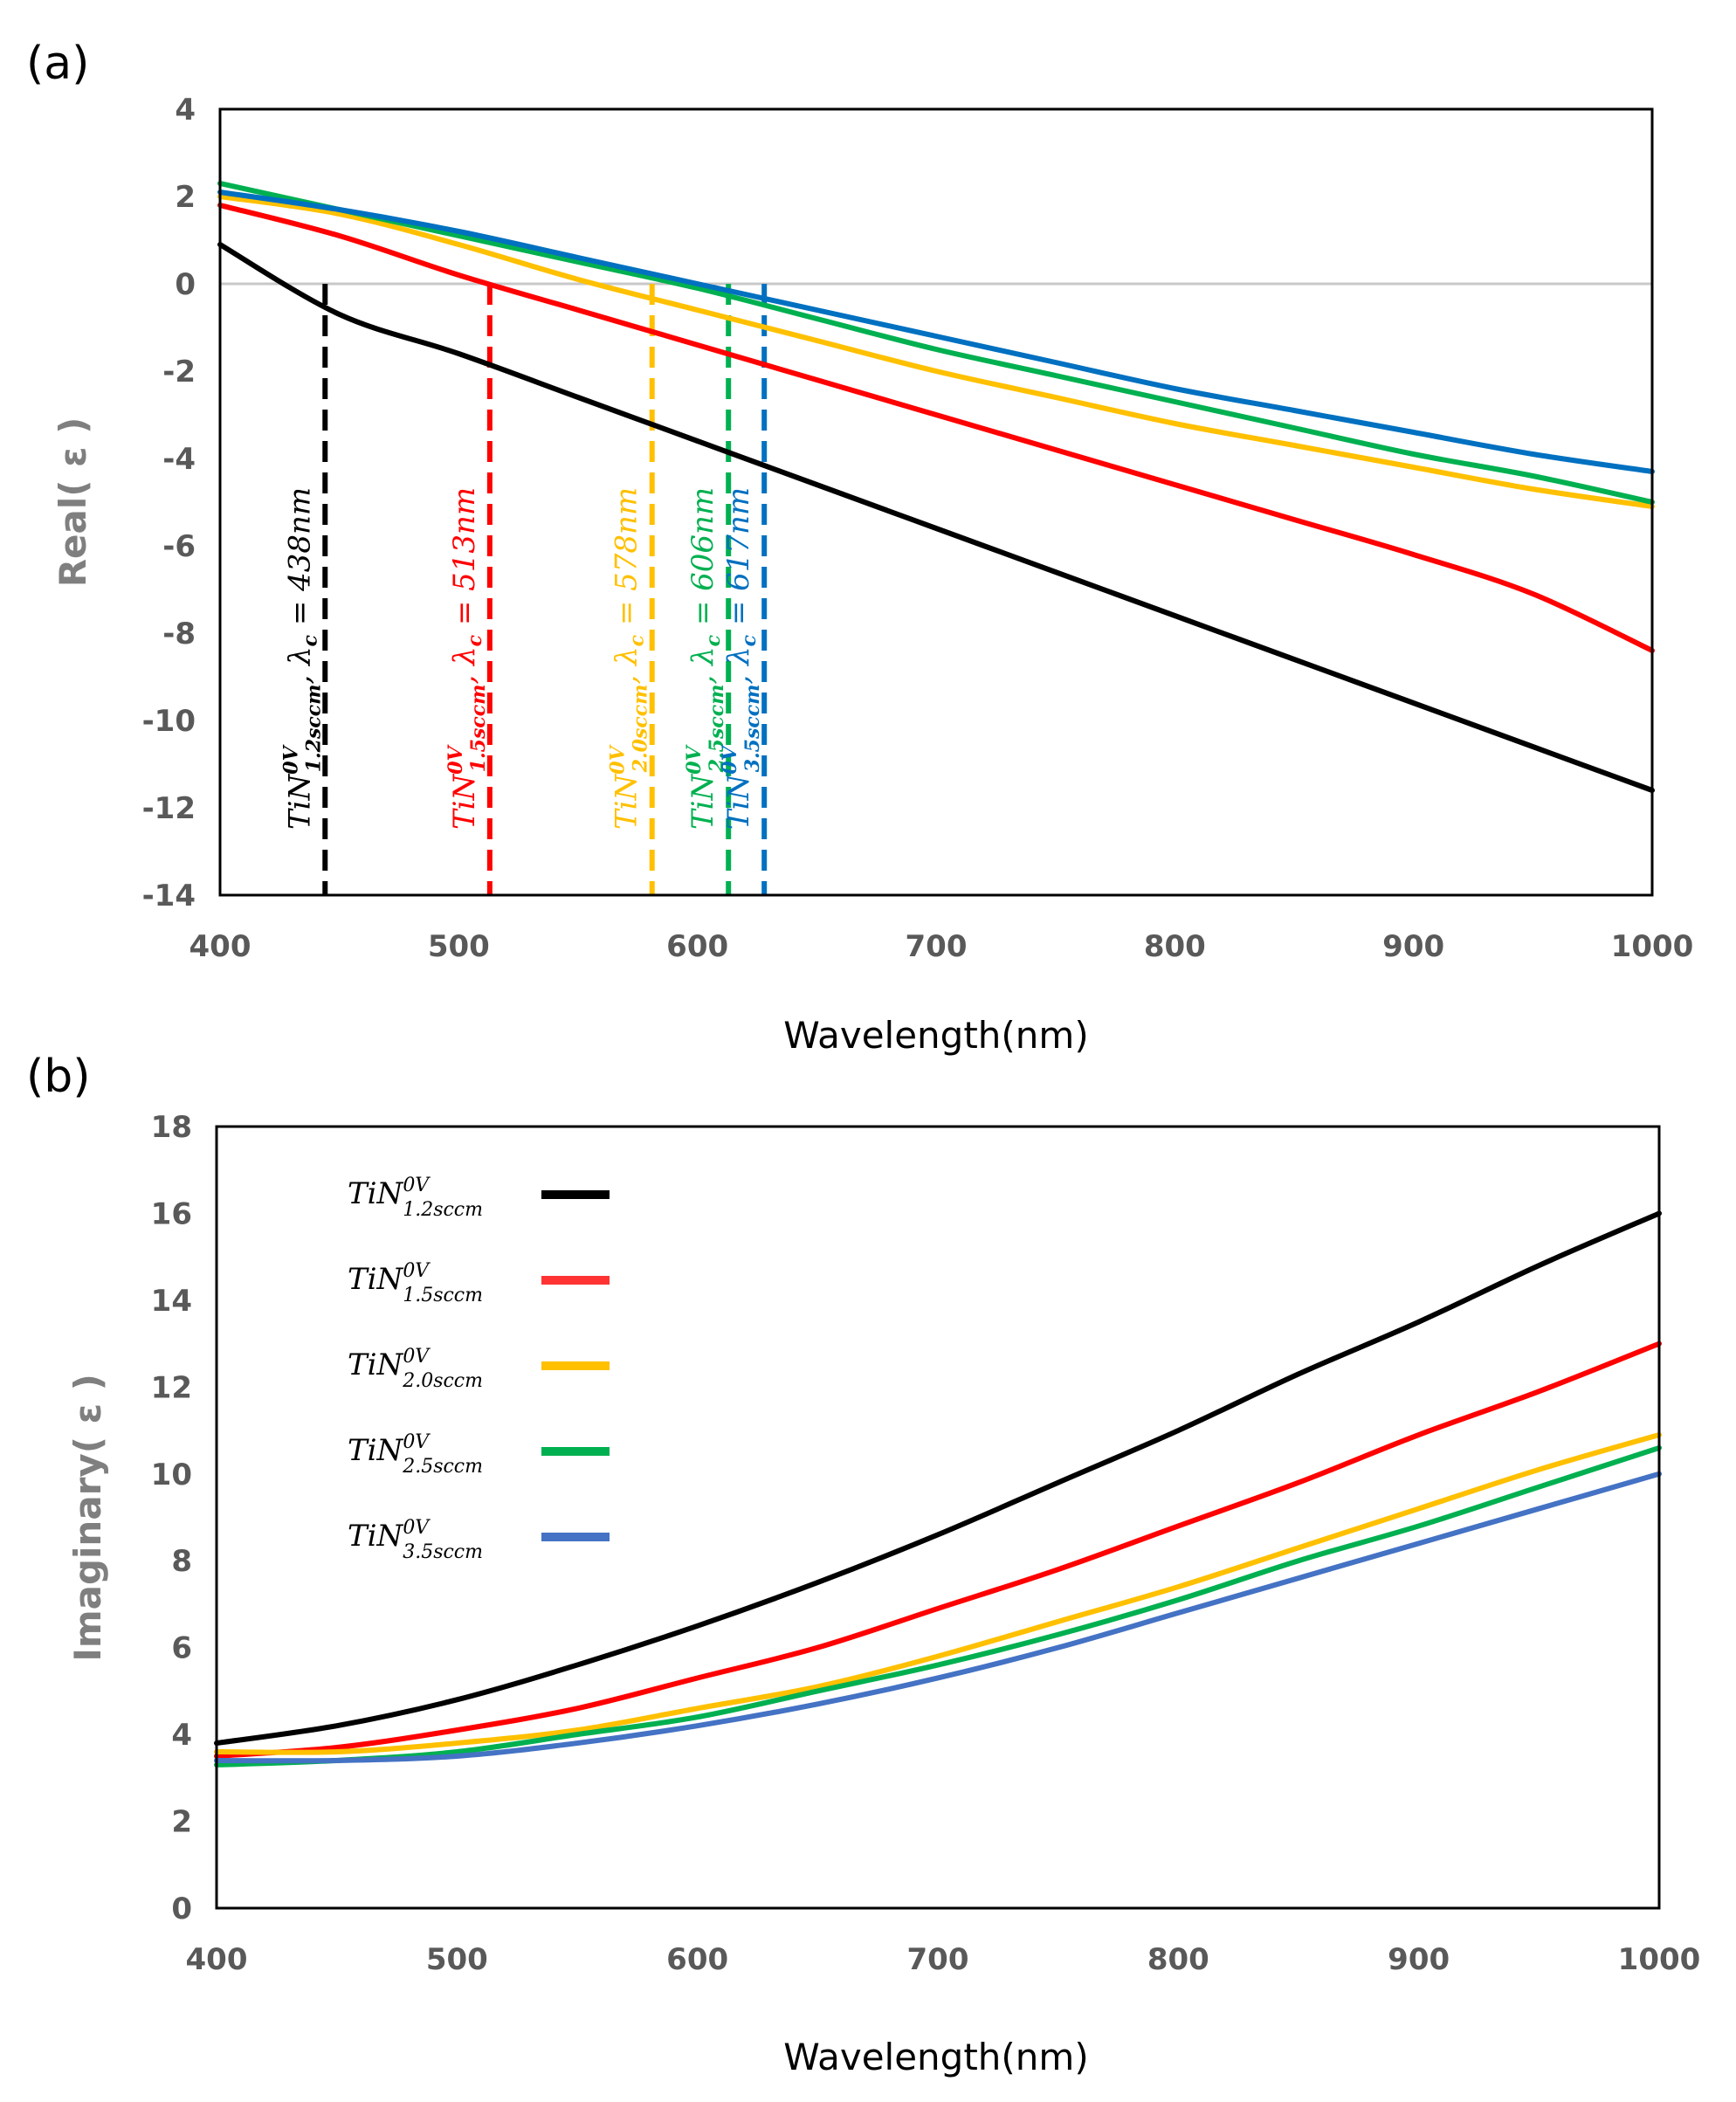  What do you see at coordinates (179, 460) in the screenshot?
I see `y-tick-label: -4` at bounding box center [179, 460].